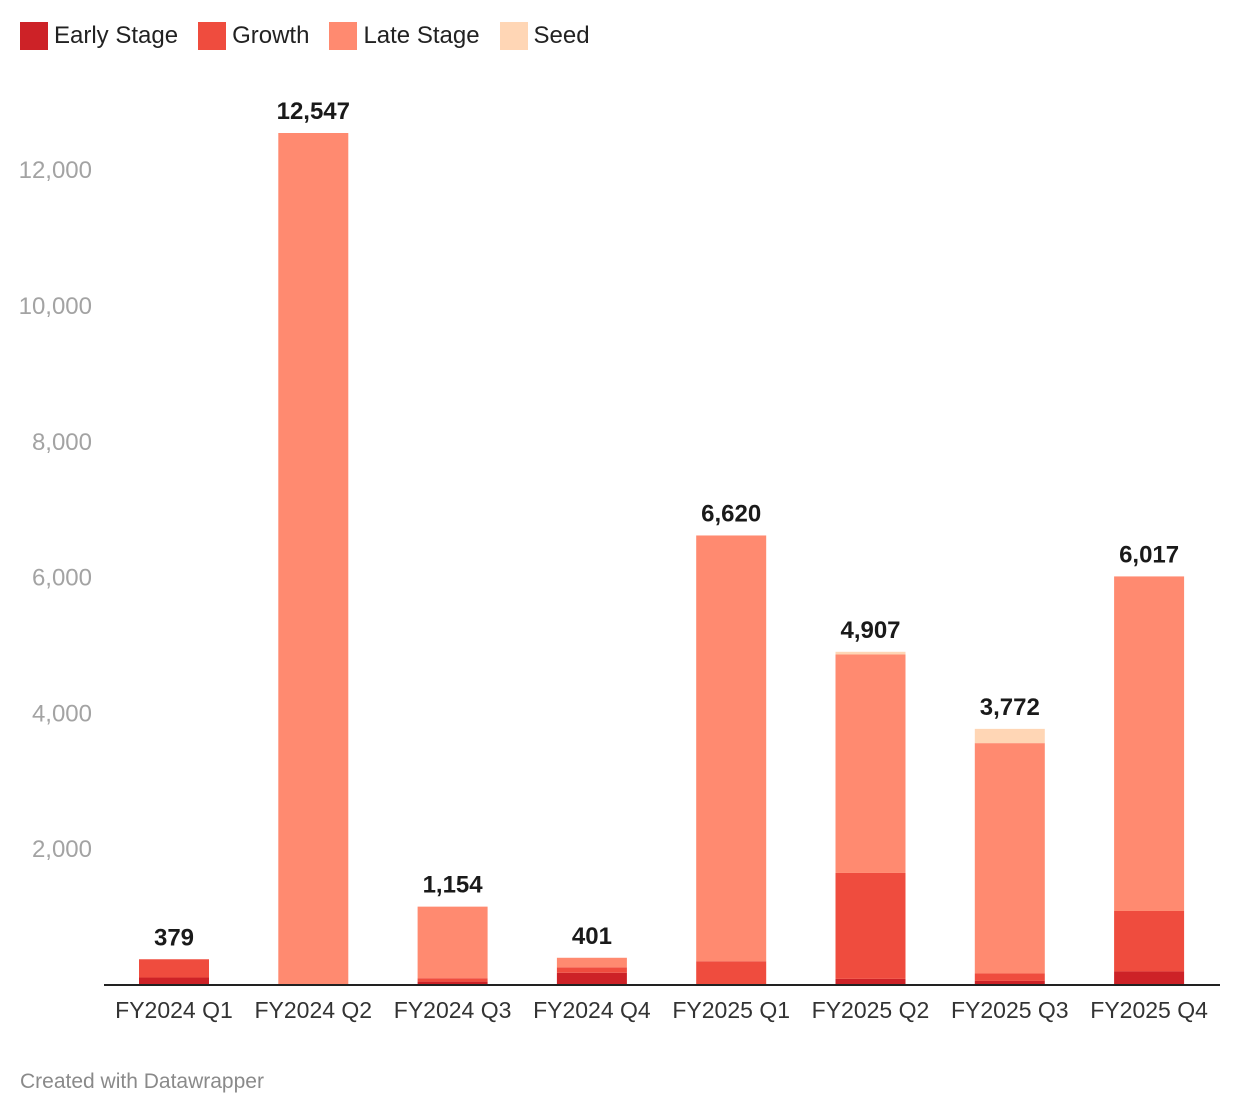 The image size is (1240, 1116). What do you see at coordinates (55, 170) in the screenshot?
I see `y-tick-label: 12,000` at bounding box center [55, 170].